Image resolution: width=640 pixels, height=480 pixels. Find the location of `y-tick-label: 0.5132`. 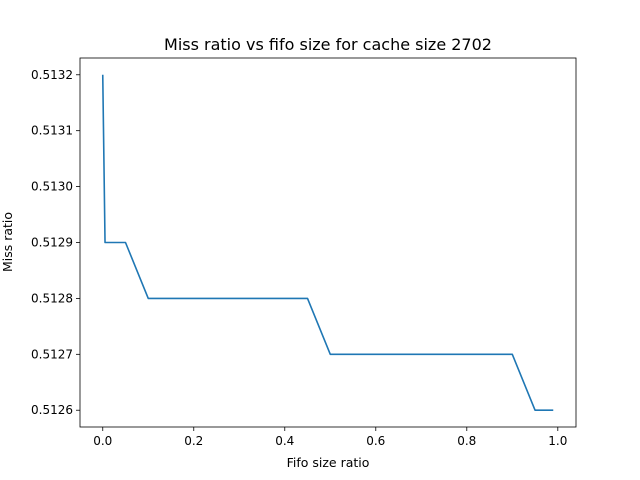

y-tick-label: 0.5132 is located at coordinates (52, 75).